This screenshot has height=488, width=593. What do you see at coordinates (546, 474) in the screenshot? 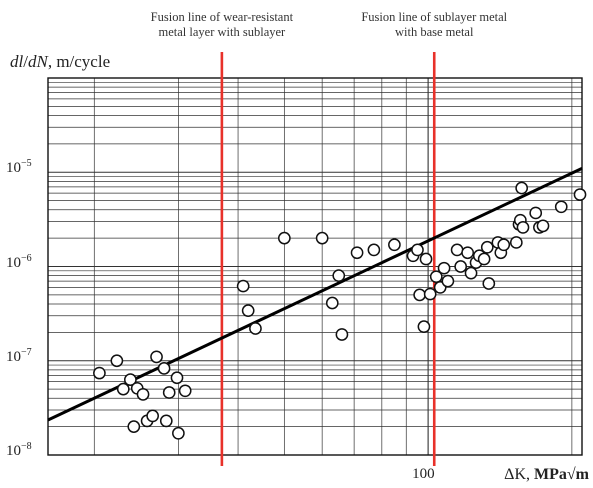
I see `x-axis-label: ΔK, MPa√m` at bounding box center [546, 474].